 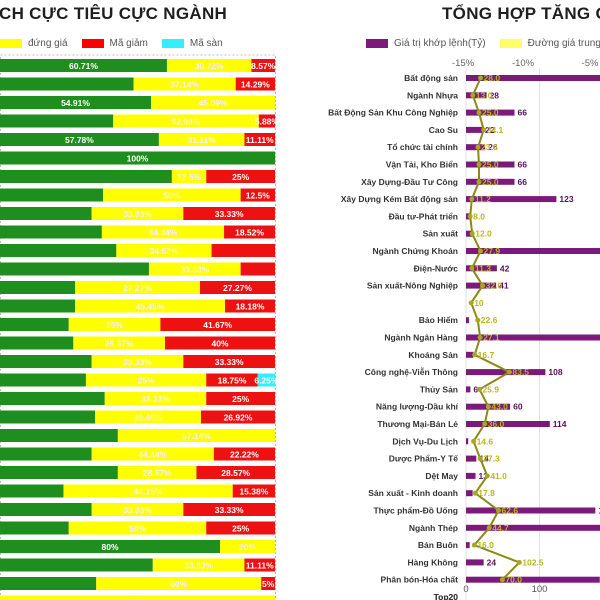 What do you see at coordinates (253, 492) in the screenshot?
I see `segment-label: 15.38%` at bounding box center [253, 492].